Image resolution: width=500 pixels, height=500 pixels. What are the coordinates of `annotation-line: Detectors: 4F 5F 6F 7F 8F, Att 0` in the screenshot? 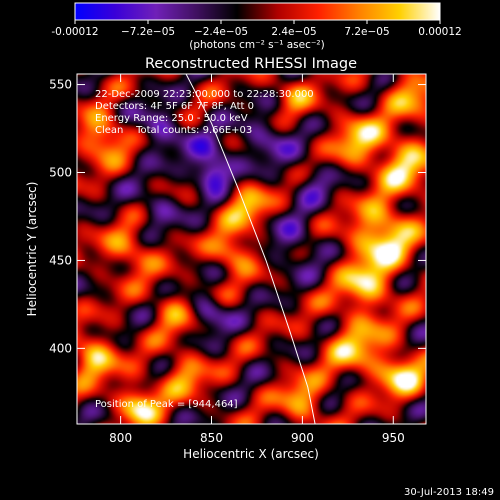 It's located at (174, 106).